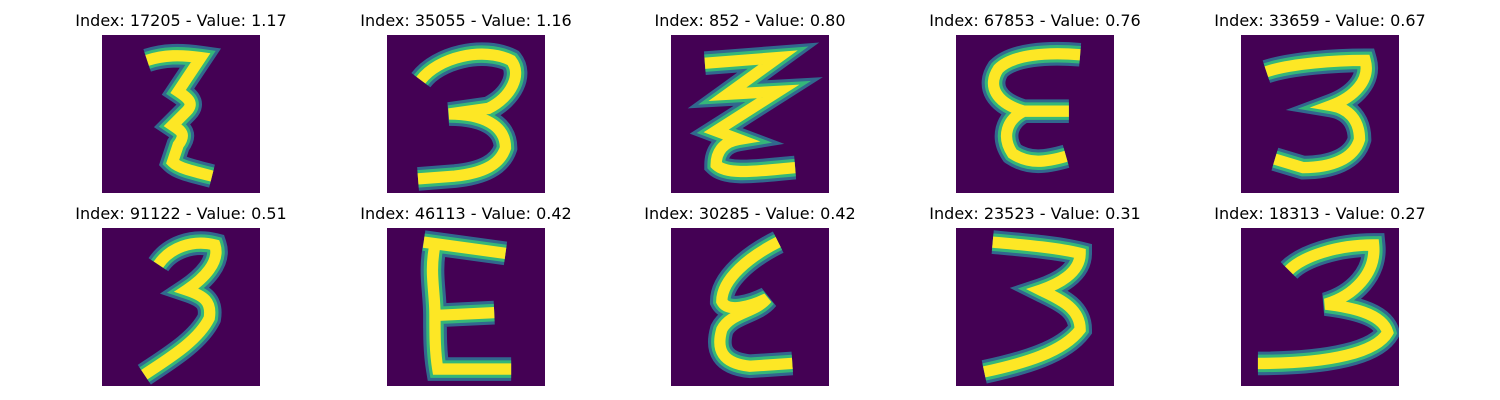 The width and height of the screenshot is (1500, 400). I want to click on panel-title: Index: 852 - Value: 0.80, so click(750, 20).